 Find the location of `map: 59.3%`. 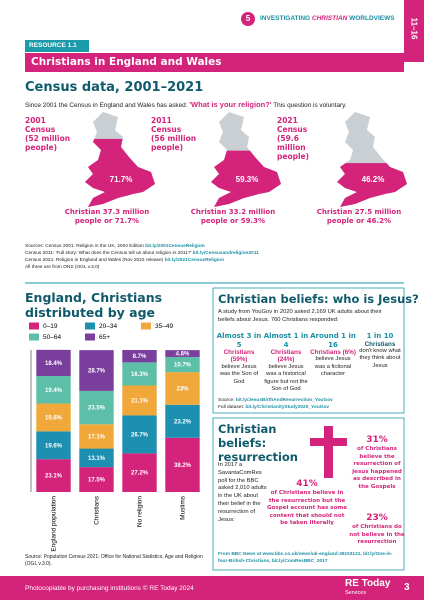

map: 59.3% is located at coordinates (246, 159).